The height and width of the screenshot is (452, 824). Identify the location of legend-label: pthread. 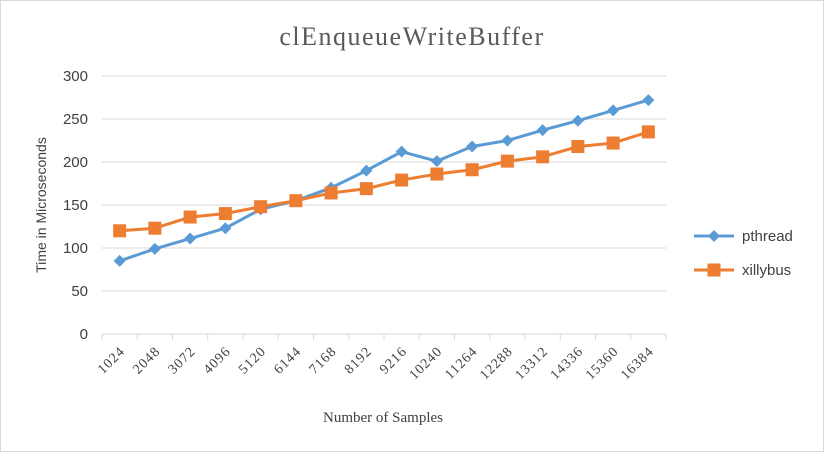
(767, 236).